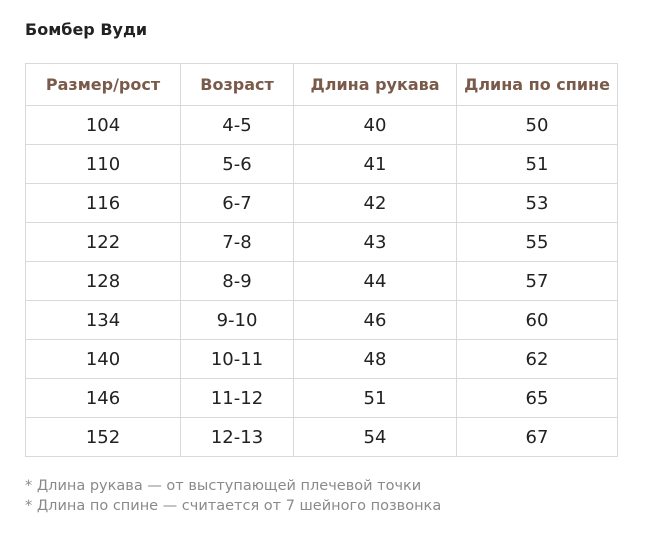 This screenshot has width=645, height=537. I want to click on table-cell: 140, so click(103, 359).